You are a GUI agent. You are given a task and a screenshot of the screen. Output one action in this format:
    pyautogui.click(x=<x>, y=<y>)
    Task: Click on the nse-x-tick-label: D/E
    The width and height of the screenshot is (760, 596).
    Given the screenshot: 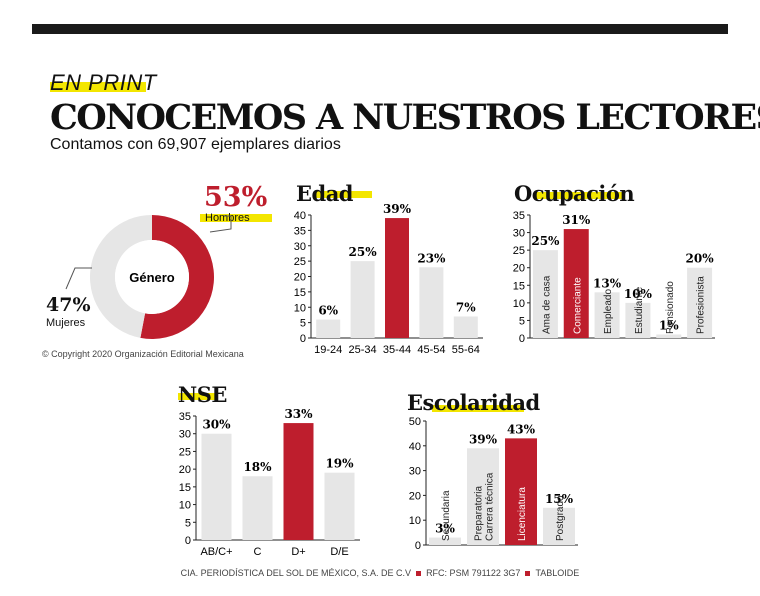 What is the action you would take?
    pyautogui.click(x=339, y=552)
    